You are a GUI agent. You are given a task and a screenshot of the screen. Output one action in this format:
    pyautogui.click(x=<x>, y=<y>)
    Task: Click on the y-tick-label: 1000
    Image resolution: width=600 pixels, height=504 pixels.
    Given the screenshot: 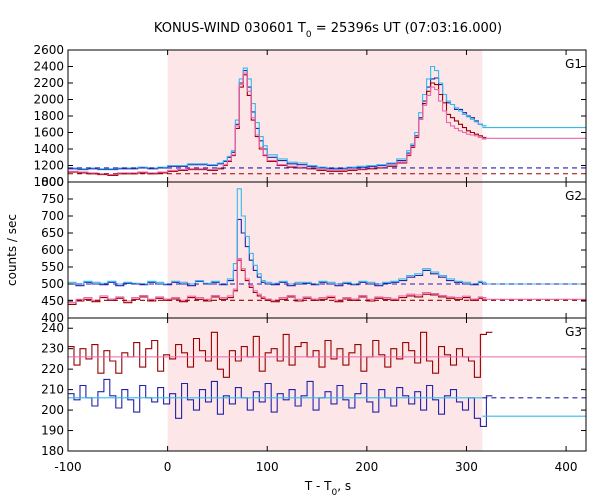 What is the action you would take?
    pyautogui.click(x=48, y=182)
    